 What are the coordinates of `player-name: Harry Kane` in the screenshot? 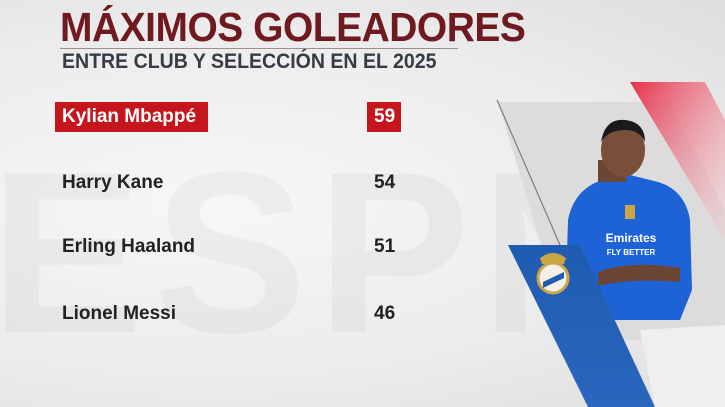 It's located at (113, 182).